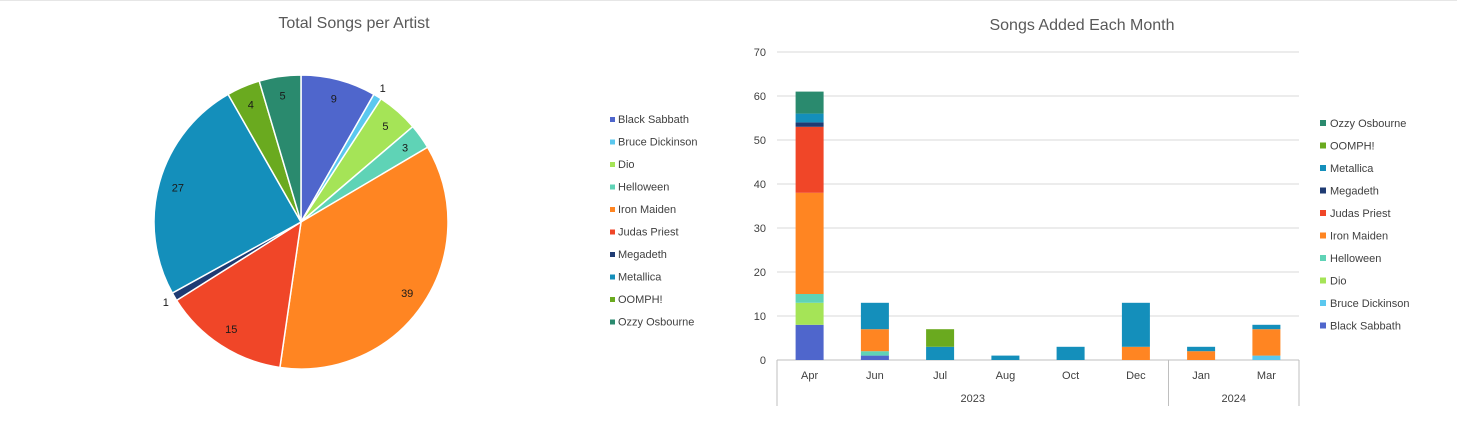 This screenshot has width=1457, height=426. I want to click on bar-legend-item-bruce-dickinson: Bruce Dickinson, so click(1364, 304).